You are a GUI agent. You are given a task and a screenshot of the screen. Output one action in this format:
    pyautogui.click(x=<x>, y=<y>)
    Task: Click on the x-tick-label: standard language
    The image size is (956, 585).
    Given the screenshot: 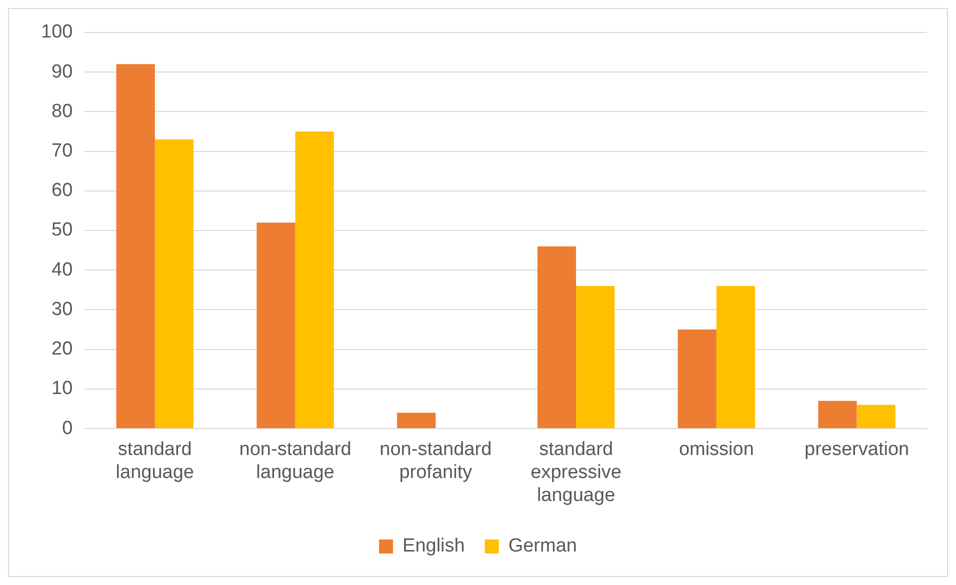 What is the action you would take?
    pyautogui.click(x=155, y=461)
    